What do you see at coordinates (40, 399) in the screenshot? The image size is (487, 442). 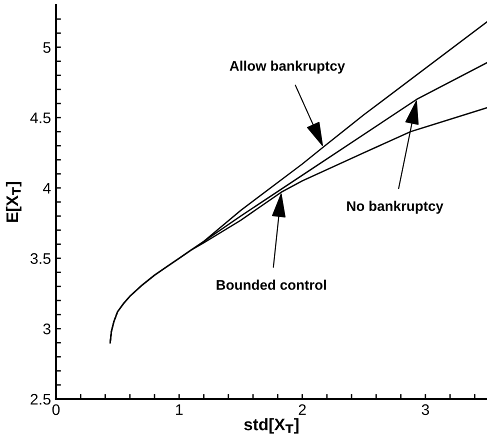 I see `y-tick-label: 2.5` at bounding box center [40, 399].